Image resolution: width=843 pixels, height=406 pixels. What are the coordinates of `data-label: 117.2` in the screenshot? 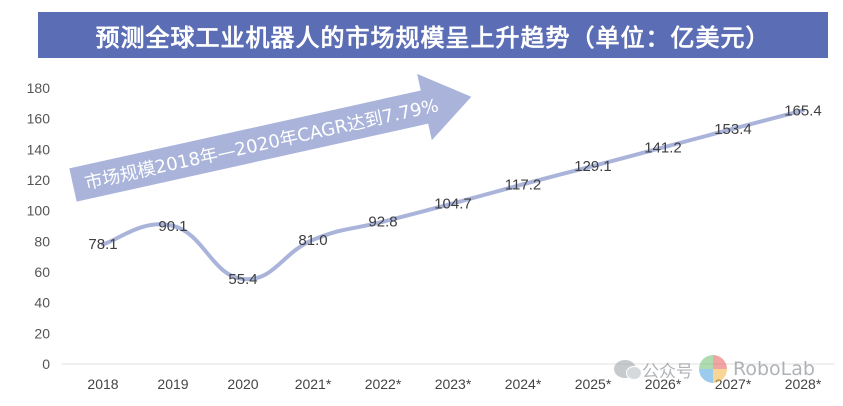 It's located at (523, 184).